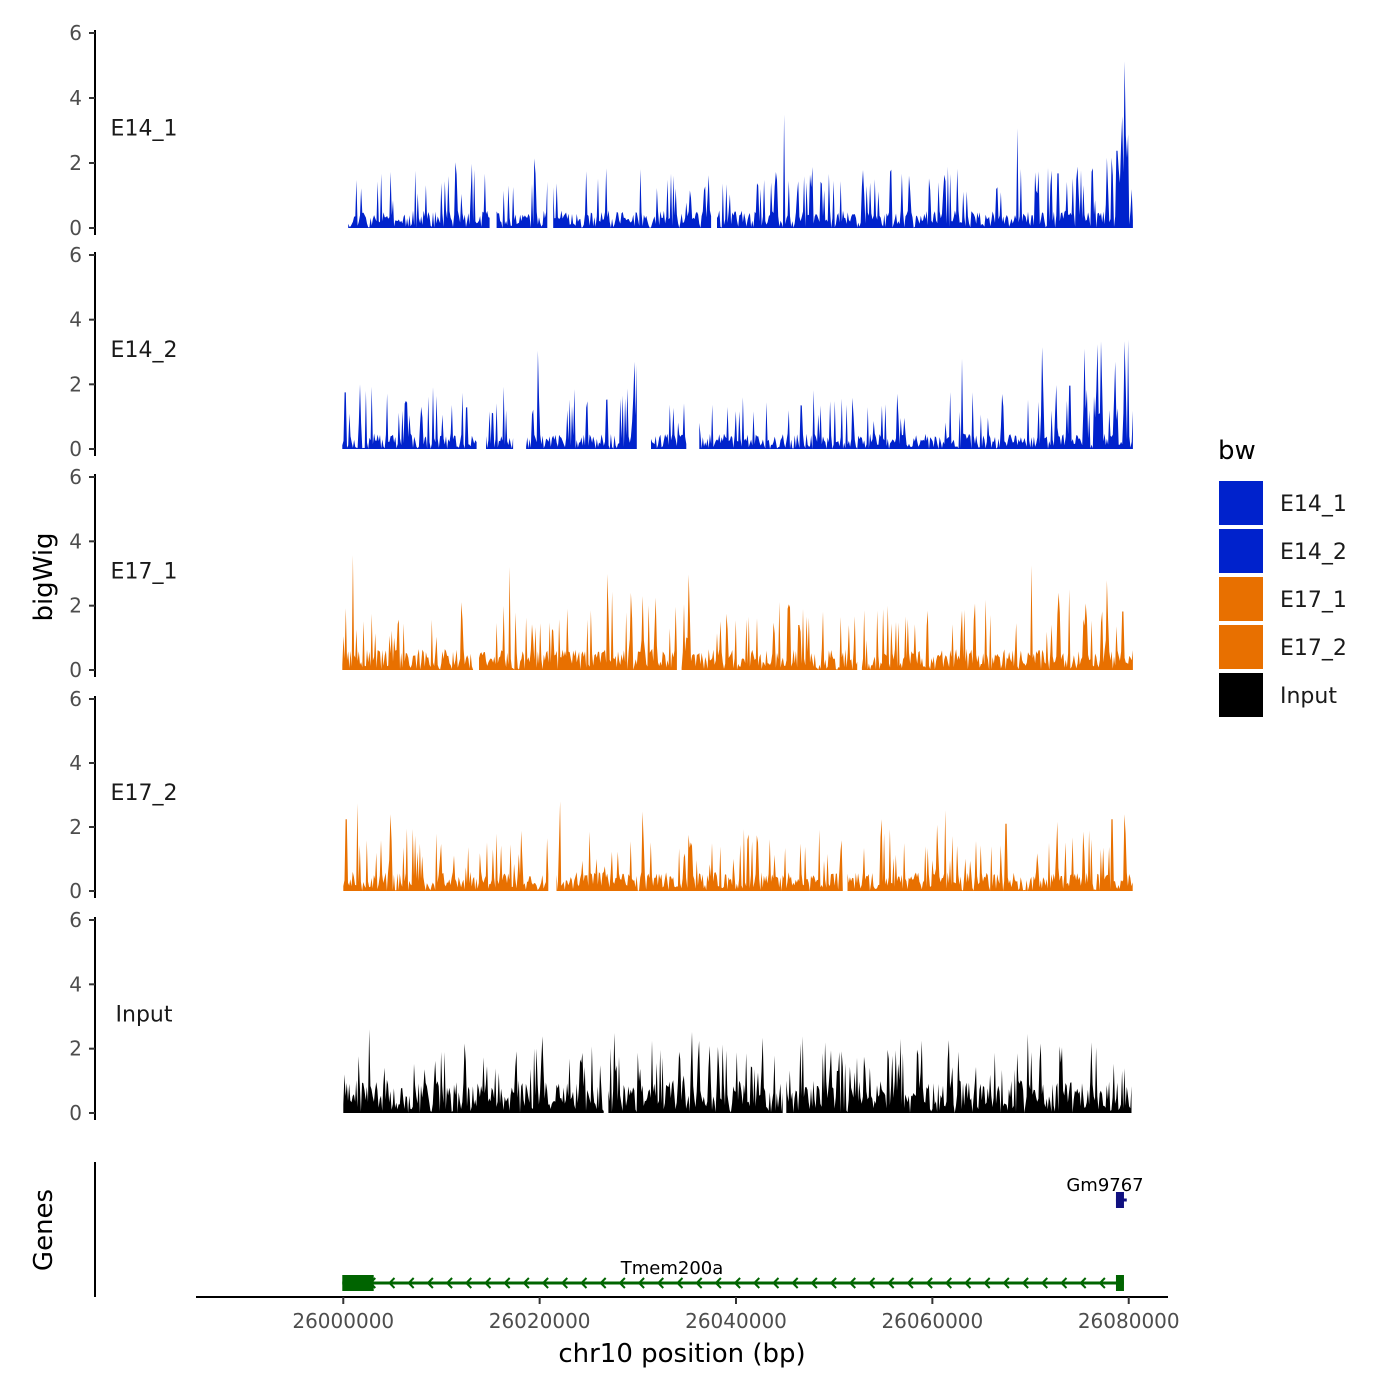 Image resolution: width=1400 pixels, height=1400 pixels. I want to click on x-tick-label: 26080000, so click(1129, 1321).